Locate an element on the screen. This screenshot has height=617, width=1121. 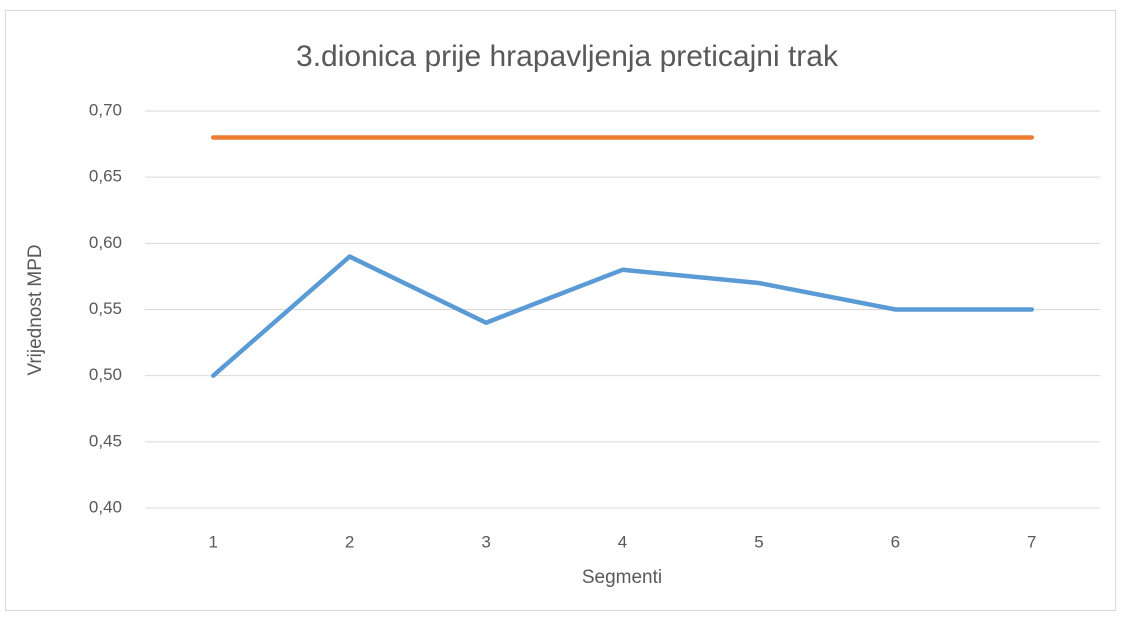
line-series is located at coordinates (622, 316).